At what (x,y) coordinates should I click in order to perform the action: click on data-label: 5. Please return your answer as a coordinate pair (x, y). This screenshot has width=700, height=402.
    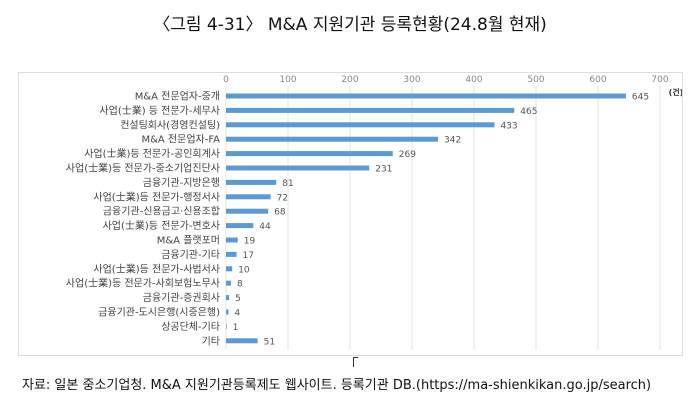
    Looking at the image, I should click on (238, 299).